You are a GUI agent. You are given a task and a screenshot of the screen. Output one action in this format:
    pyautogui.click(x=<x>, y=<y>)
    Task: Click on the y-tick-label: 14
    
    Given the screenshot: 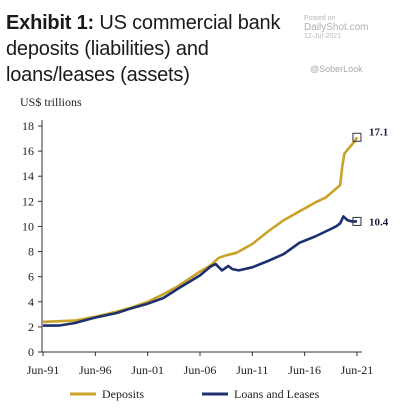 What is the action you would take?
    pyautogui.click(x=28, y=176)
    